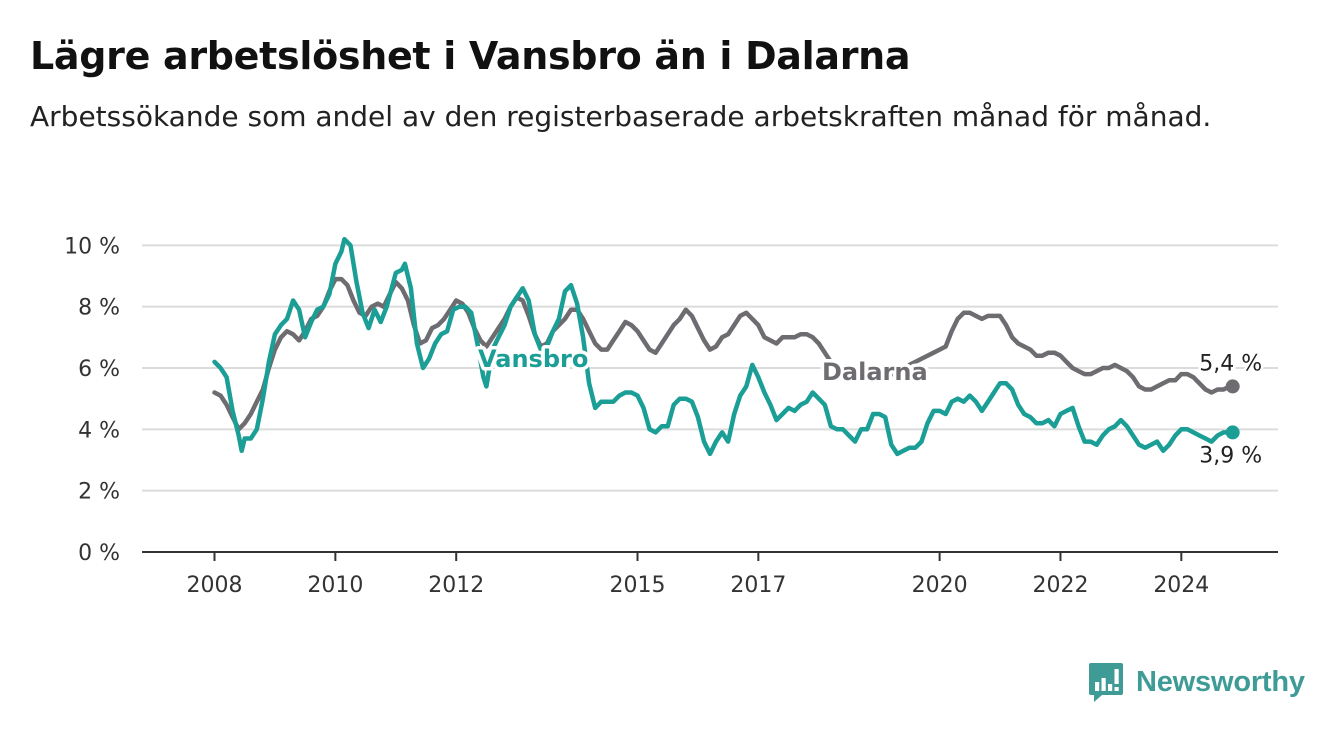 This screenshot has width=1340, height=734. I want to click on series-label-vansbro: Vansbro, so click(533, 359).